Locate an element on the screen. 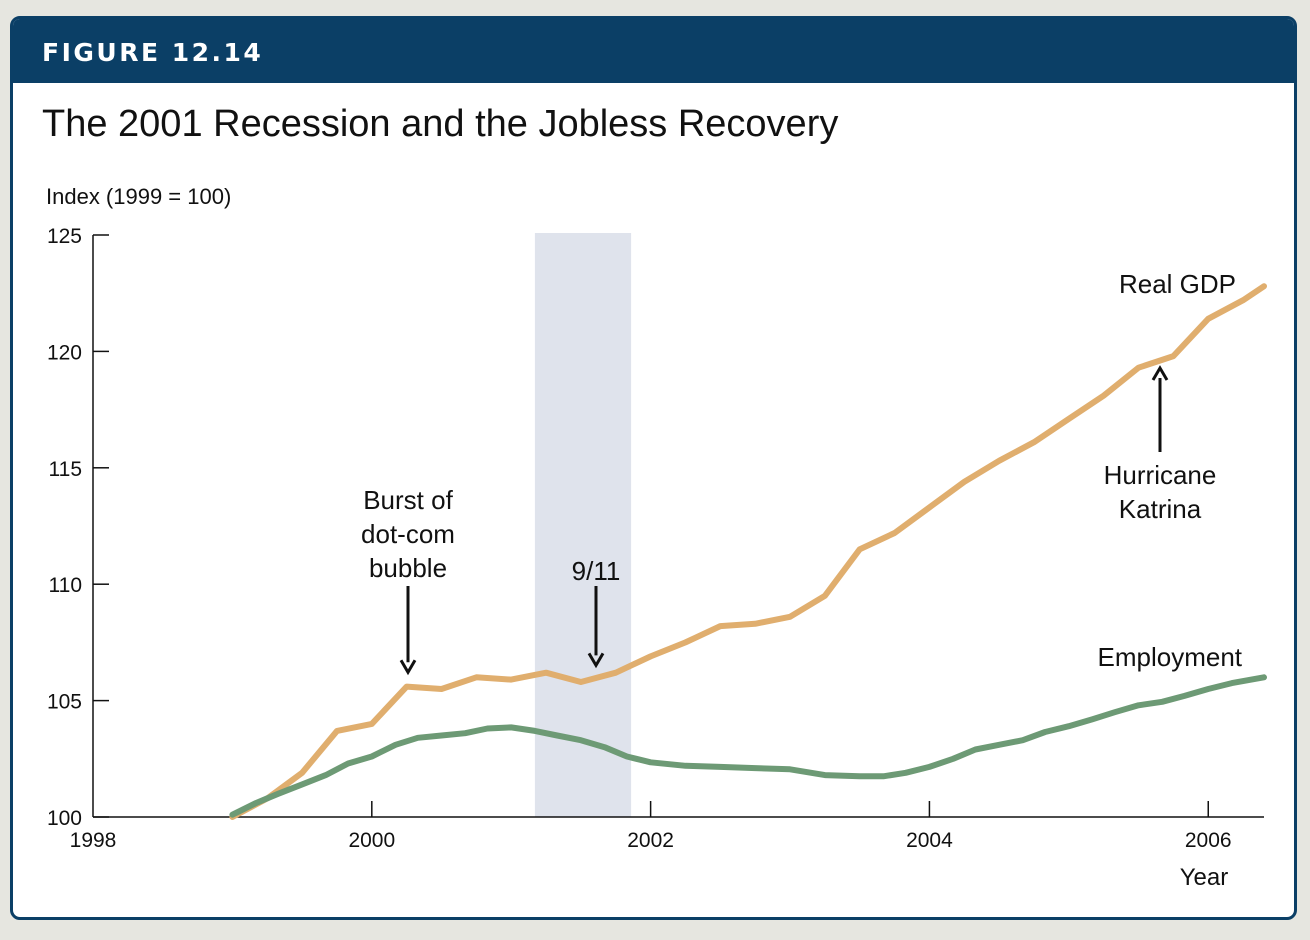 This screenshot has width=1310, height=940. figure-header-bar: FIGURE 12.14 is located at coordinates (653, 51).